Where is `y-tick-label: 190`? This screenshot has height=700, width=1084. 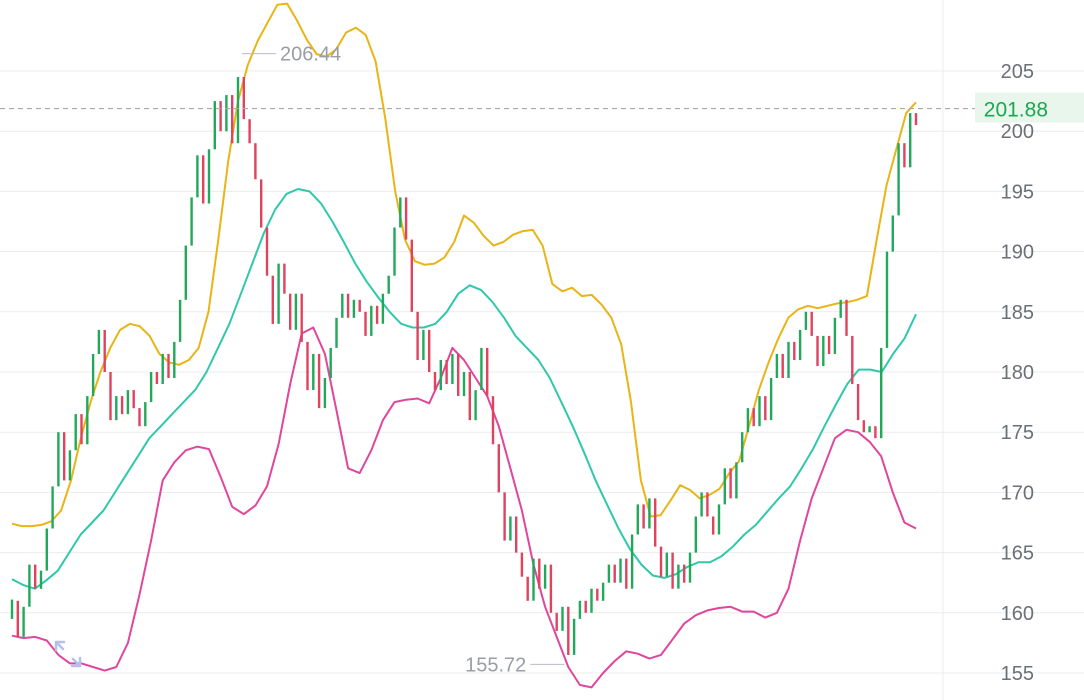
y-tick-label: 190 is located at coordinates (1017, 253).